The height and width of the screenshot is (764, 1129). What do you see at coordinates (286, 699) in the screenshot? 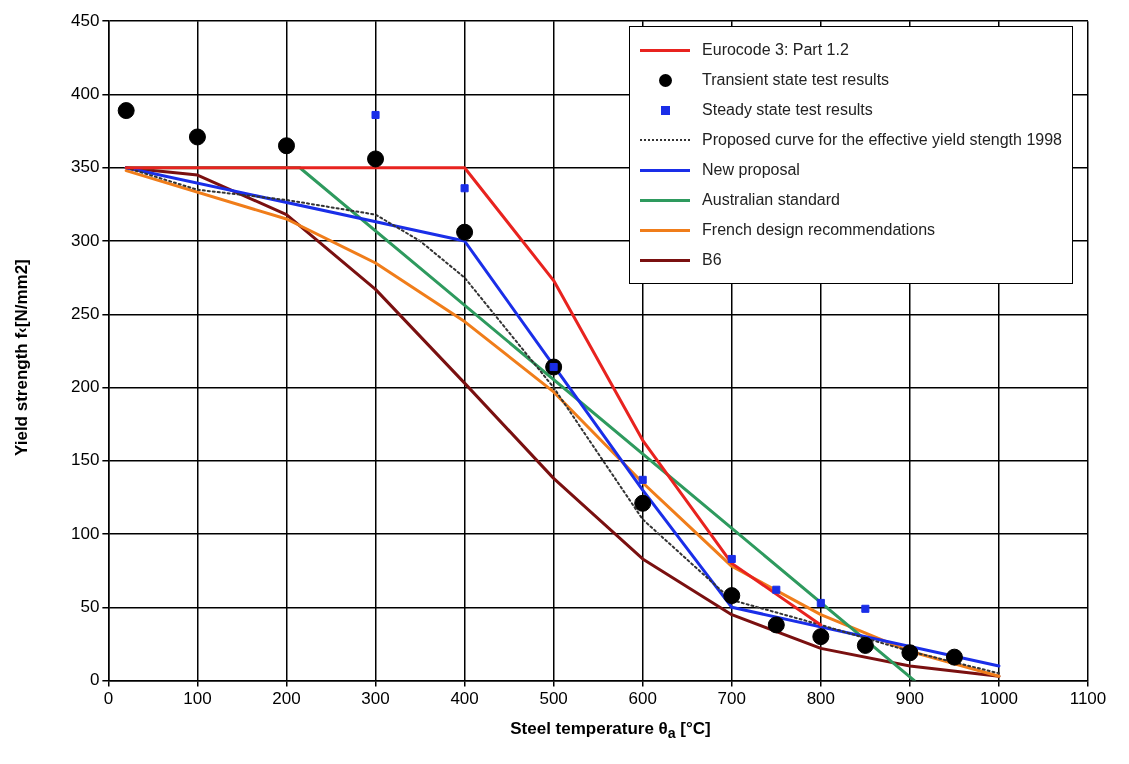
I see `x-tick-label: 200` at bounding box center [286, 699].